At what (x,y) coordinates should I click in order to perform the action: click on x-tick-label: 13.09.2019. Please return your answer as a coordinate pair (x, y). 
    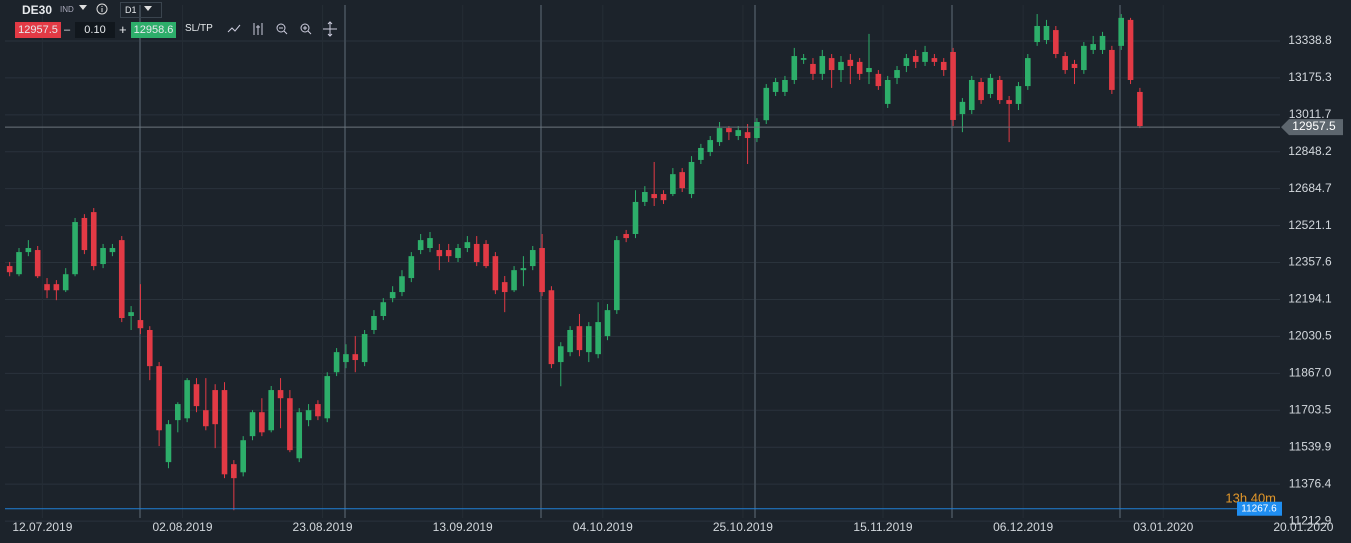
    Looking at the image, I should click on (463, 527).